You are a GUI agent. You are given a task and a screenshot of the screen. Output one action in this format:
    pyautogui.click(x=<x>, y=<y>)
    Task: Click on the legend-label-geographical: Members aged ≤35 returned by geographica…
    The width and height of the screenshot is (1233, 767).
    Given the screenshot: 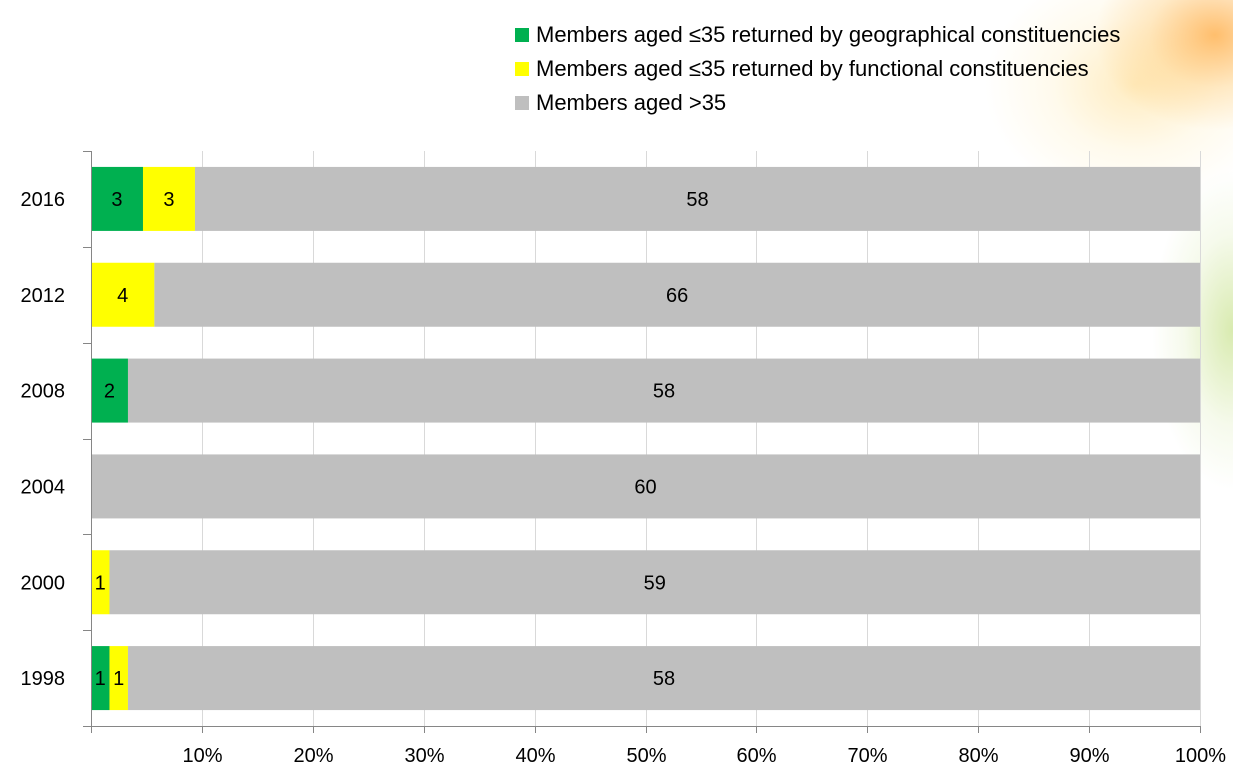 What is the action you would take?
    pyautogui.click(x=828, y=34)
    